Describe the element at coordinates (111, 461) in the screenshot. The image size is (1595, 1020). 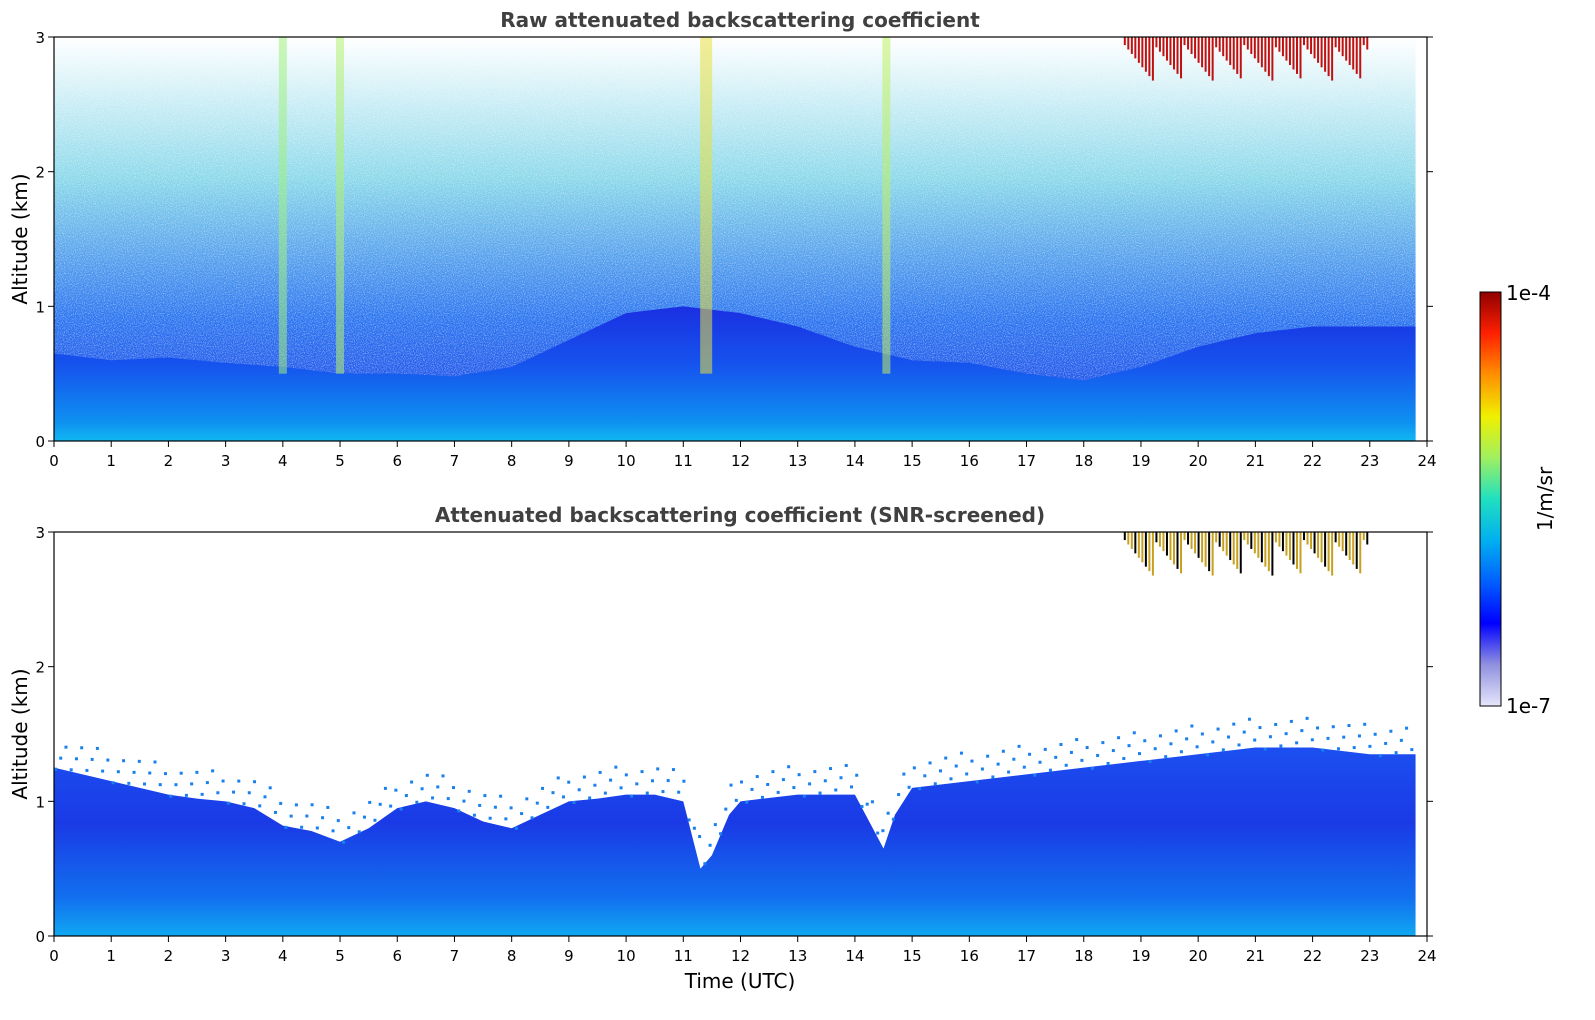
I see `x-tick-label: 1` at that location.